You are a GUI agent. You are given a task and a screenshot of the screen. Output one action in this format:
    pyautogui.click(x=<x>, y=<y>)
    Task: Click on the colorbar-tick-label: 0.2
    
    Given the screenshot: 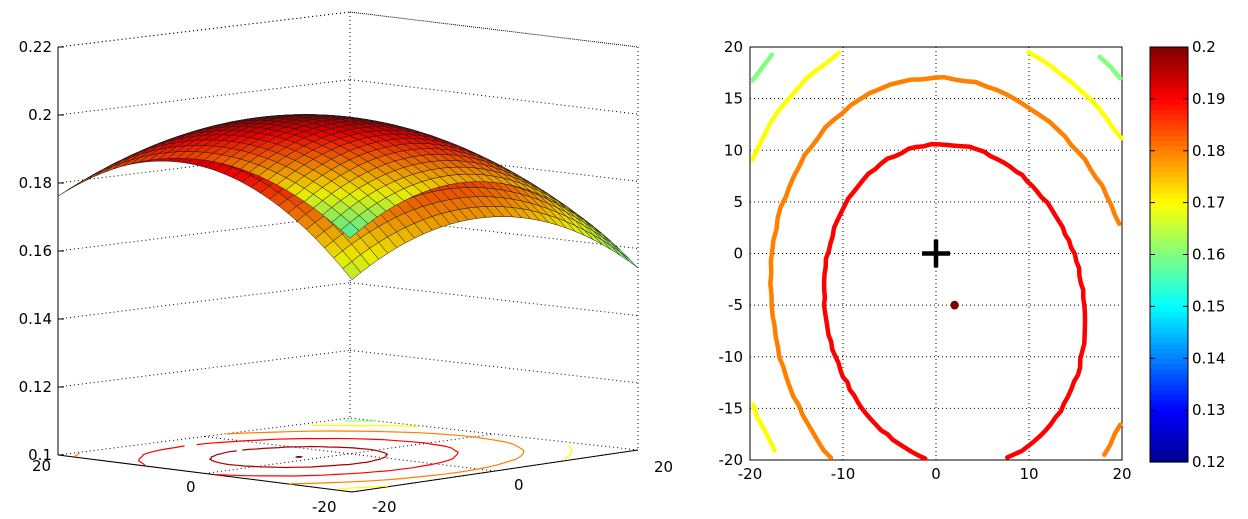 What is the action you would take?
    pyautogui.click(x=1204, y=47)
    